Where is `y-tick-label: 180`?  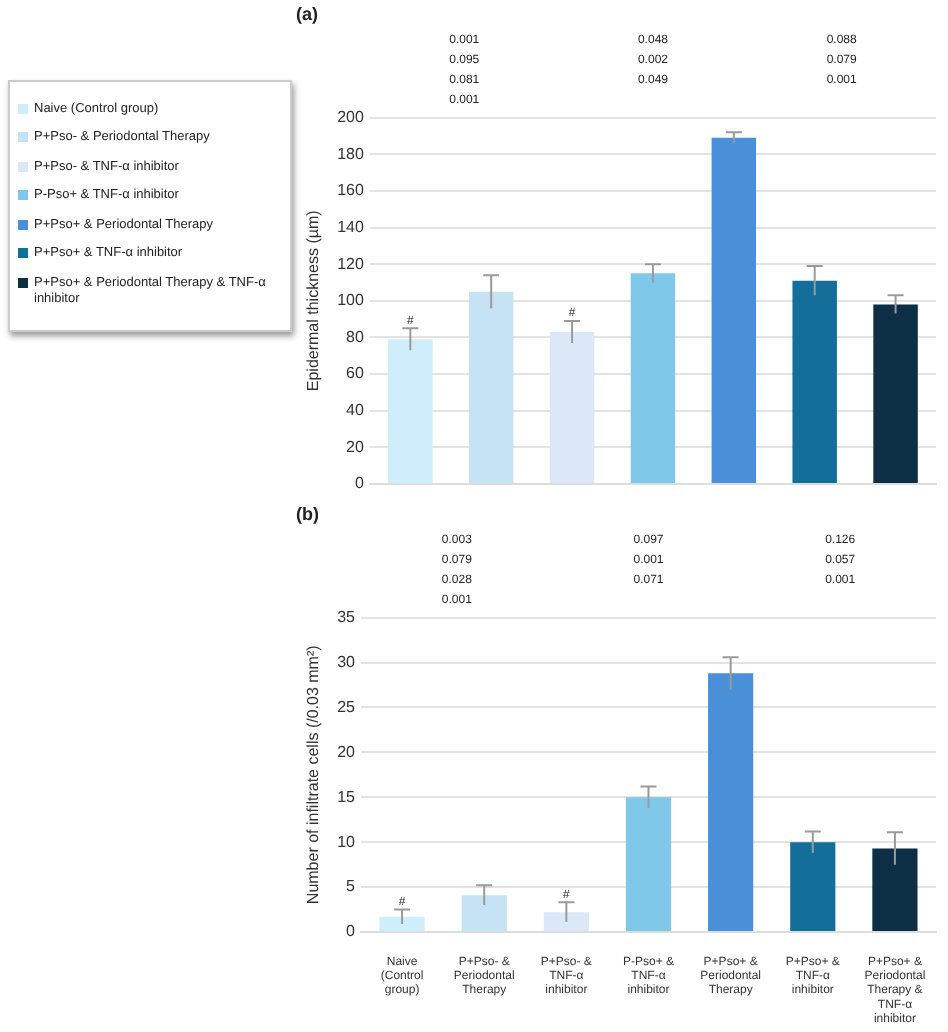
y-tick-label: 180 is located at coordinates (351, 153).